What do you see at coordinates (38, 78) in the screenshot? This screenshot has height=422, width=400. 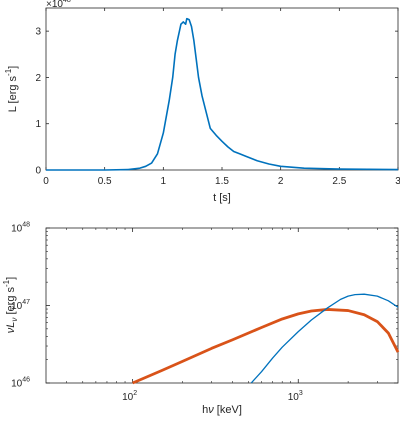 I see `top-y-tick-label: 2` at bounding box center [38, 78].